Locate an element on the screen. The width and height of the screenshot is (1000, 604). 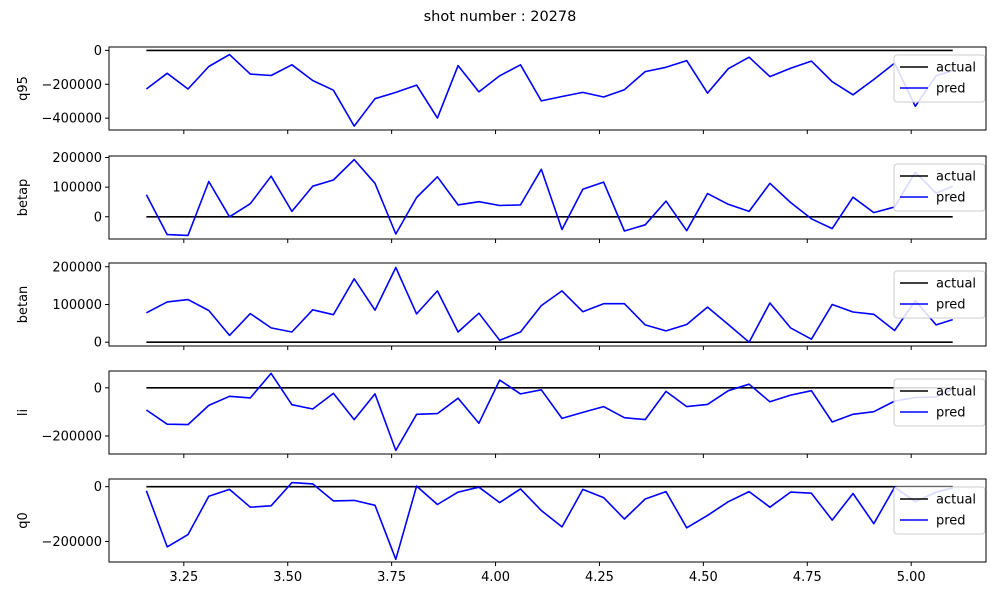
ytick-label-li: −200000 is located at coordinates (71, 436).